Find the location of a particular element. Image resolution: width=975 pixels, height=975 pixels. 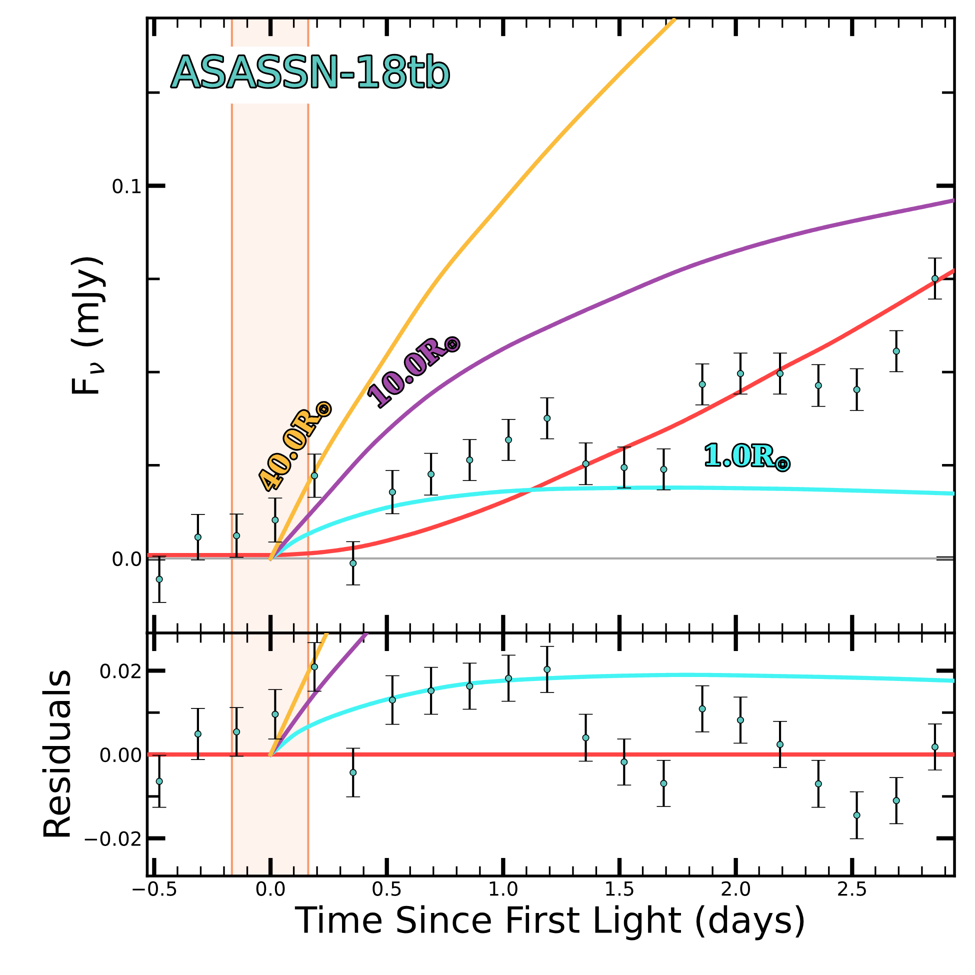

x-tick-label: 1.0 is located at coordinates (504, 888).